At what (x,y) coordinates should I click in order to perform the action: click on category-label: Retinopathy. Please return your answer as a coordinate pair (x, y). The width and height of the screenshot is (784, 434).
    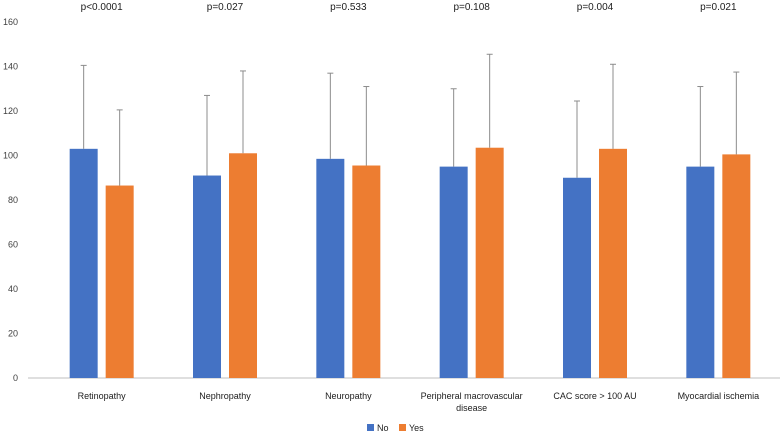
    Looking at the image, I should click on (102, 396).